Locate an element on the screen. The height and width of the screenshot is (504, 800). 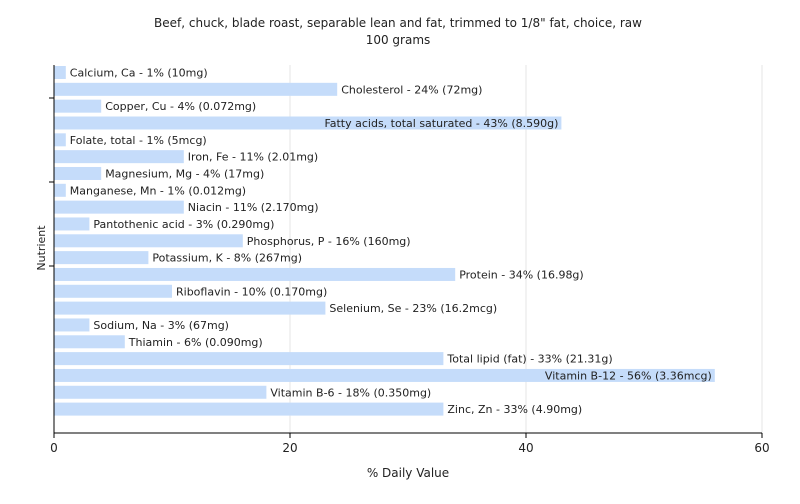
bar-label: Selenium, Se - 23% (16.2mcg) is located at coordinates (413, 308).